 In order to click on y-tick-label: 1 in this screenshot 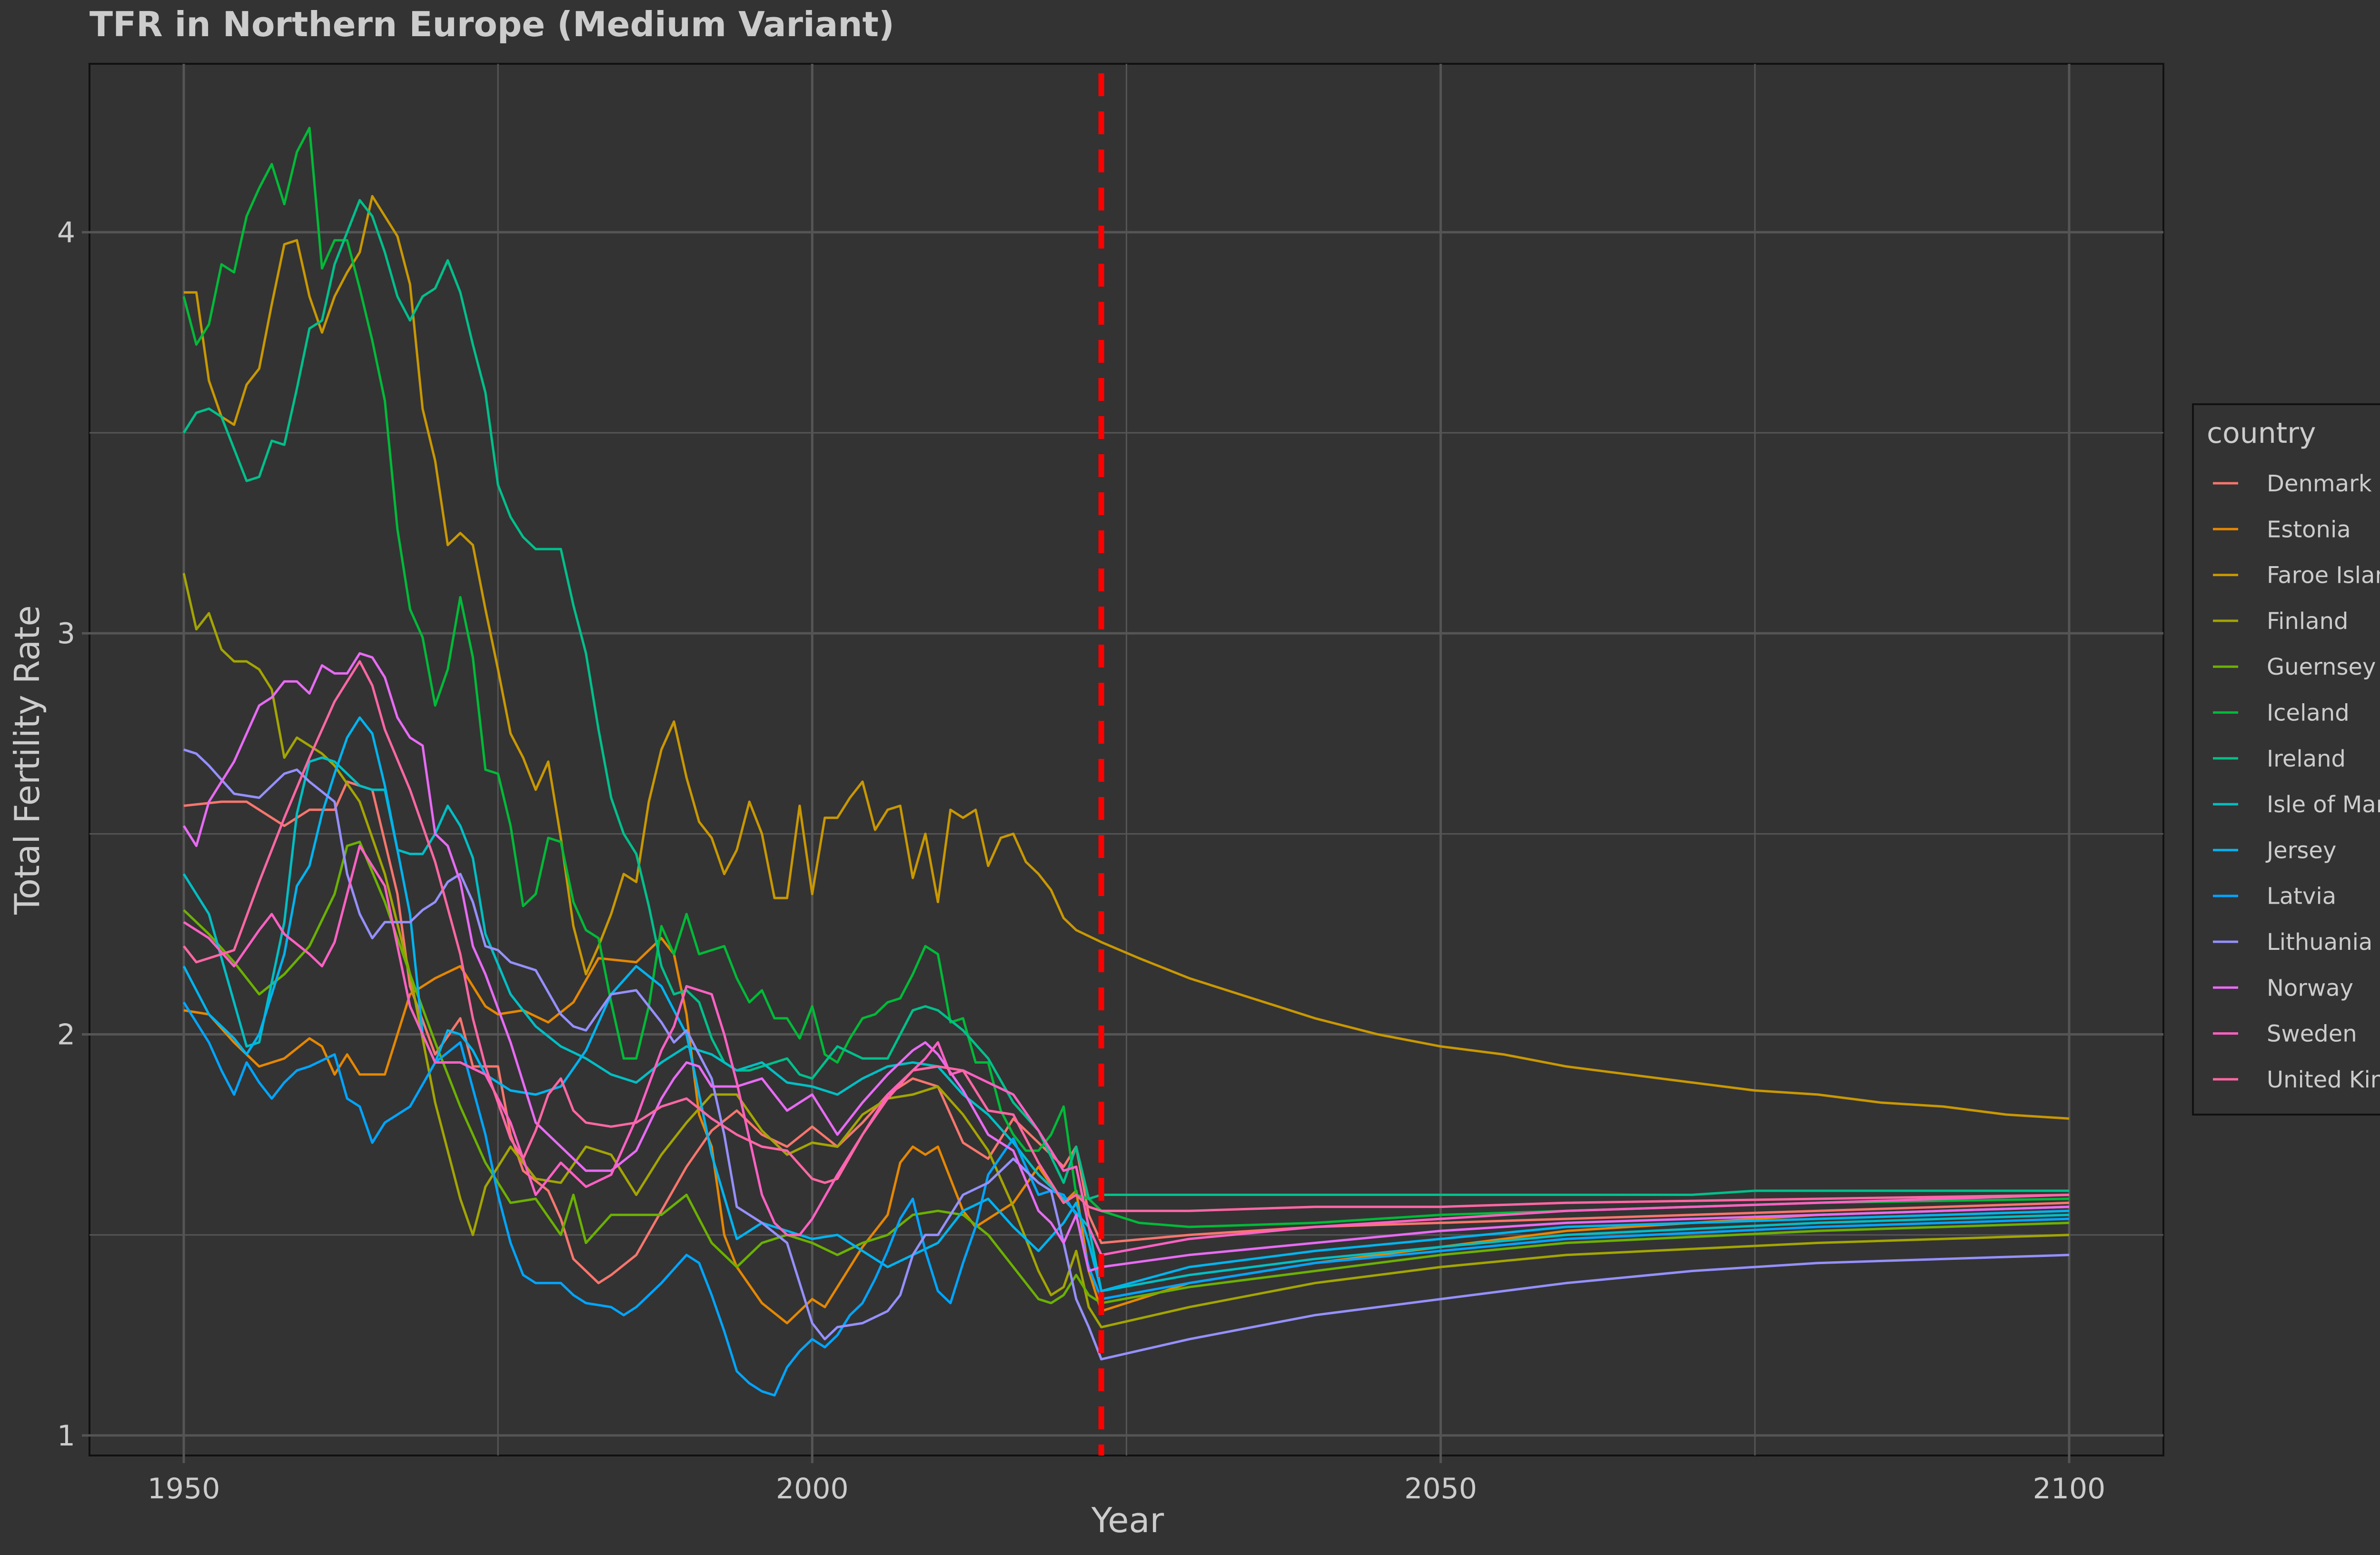, I will do `click(66, 1436)`.